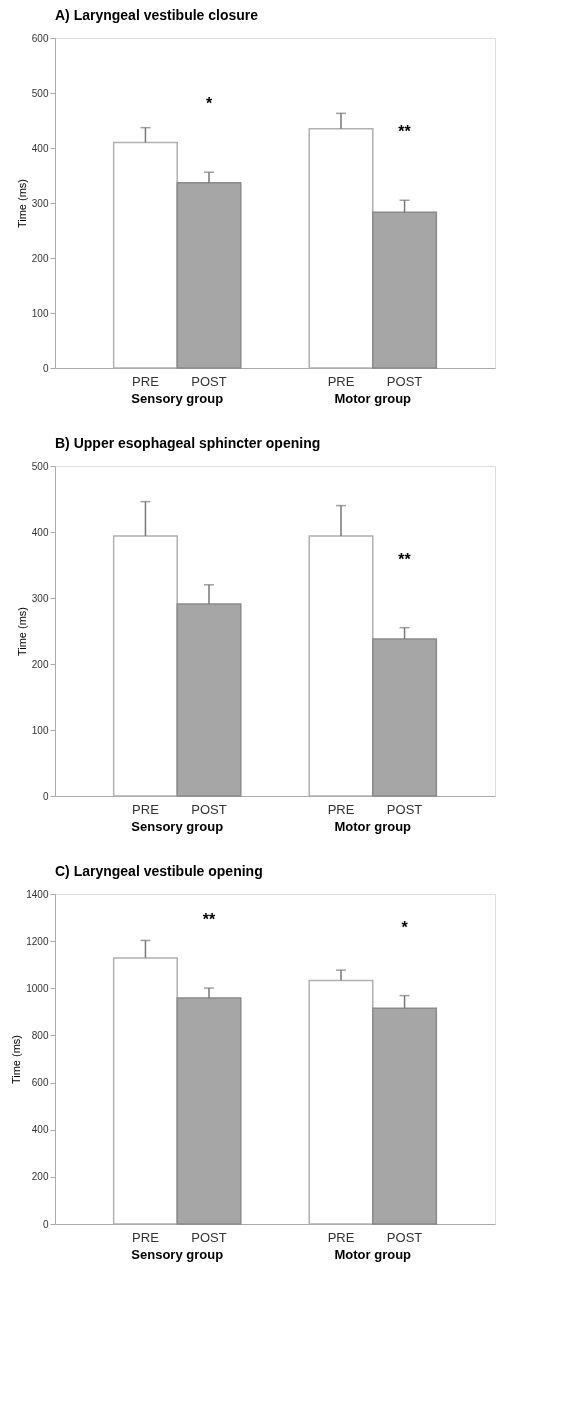 This screenshot has width=576, height=1416. What do you see at coordinates (40, 1035) in the screenshot?
I see `y-tick-label: 800` at bounding box center [40, 1035].